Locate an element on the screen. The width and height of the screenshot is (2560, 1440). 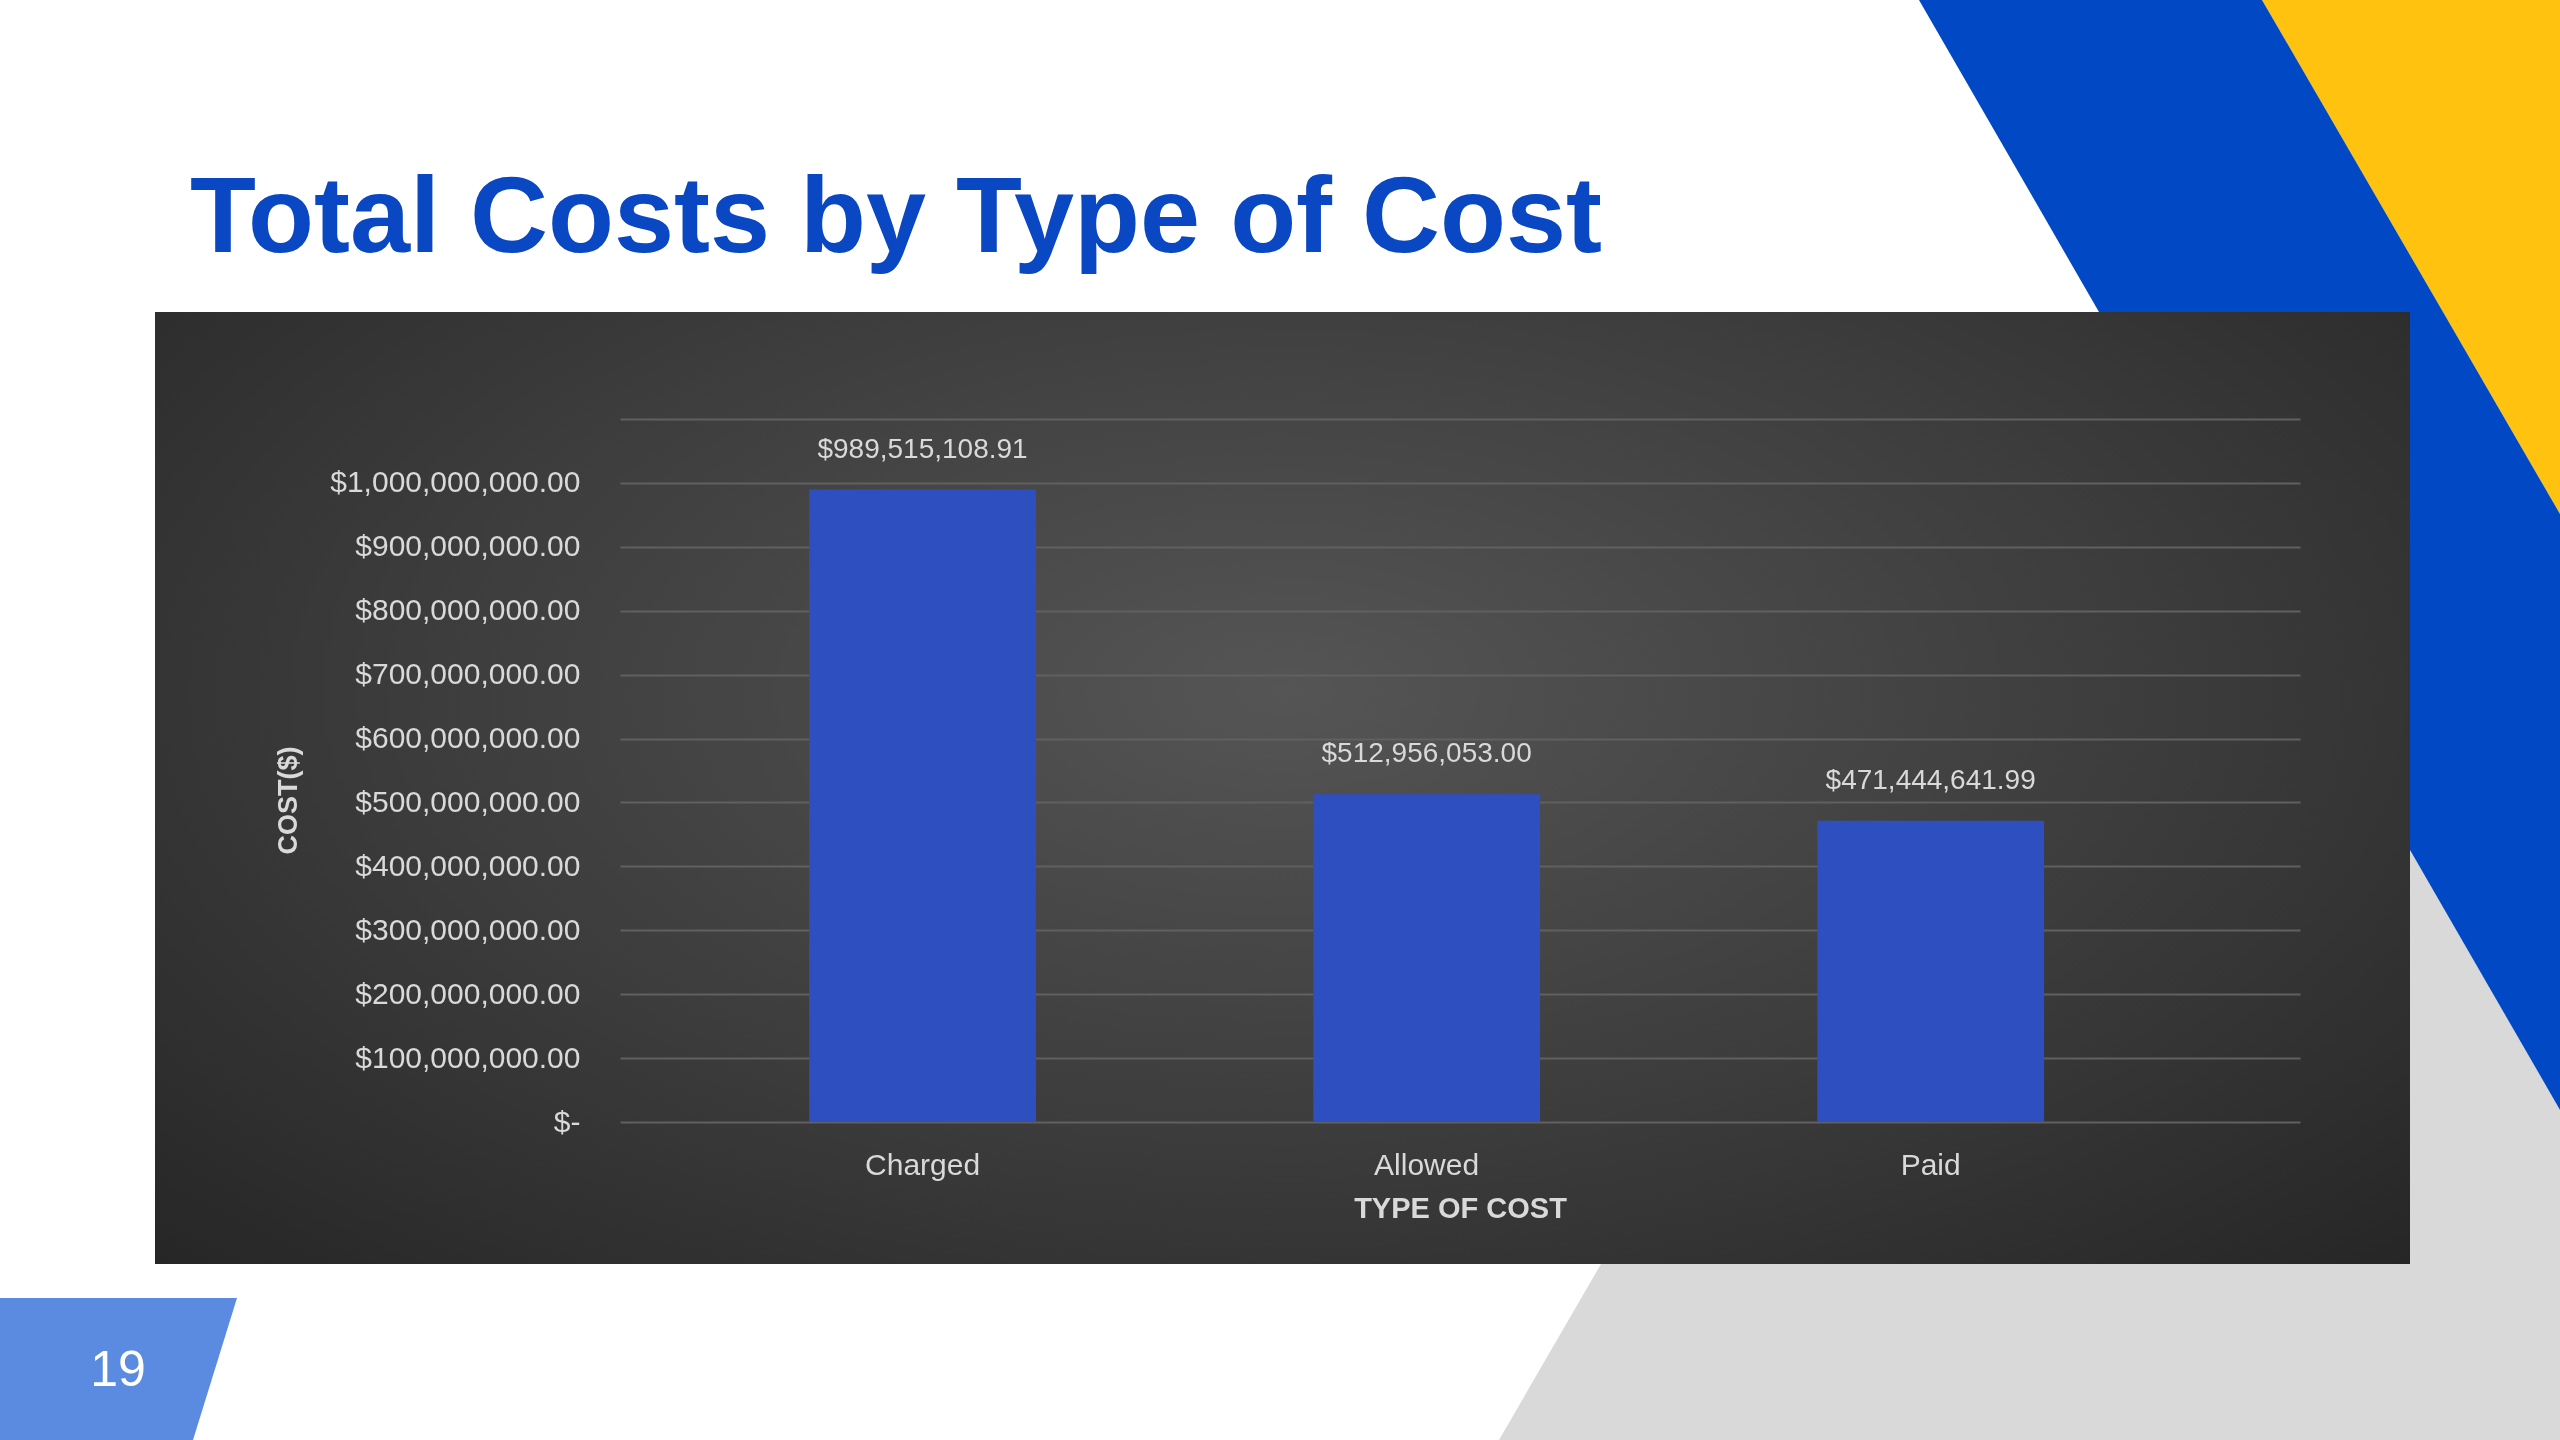
y-tick-label: $- is located at coordinates (567, 1121).